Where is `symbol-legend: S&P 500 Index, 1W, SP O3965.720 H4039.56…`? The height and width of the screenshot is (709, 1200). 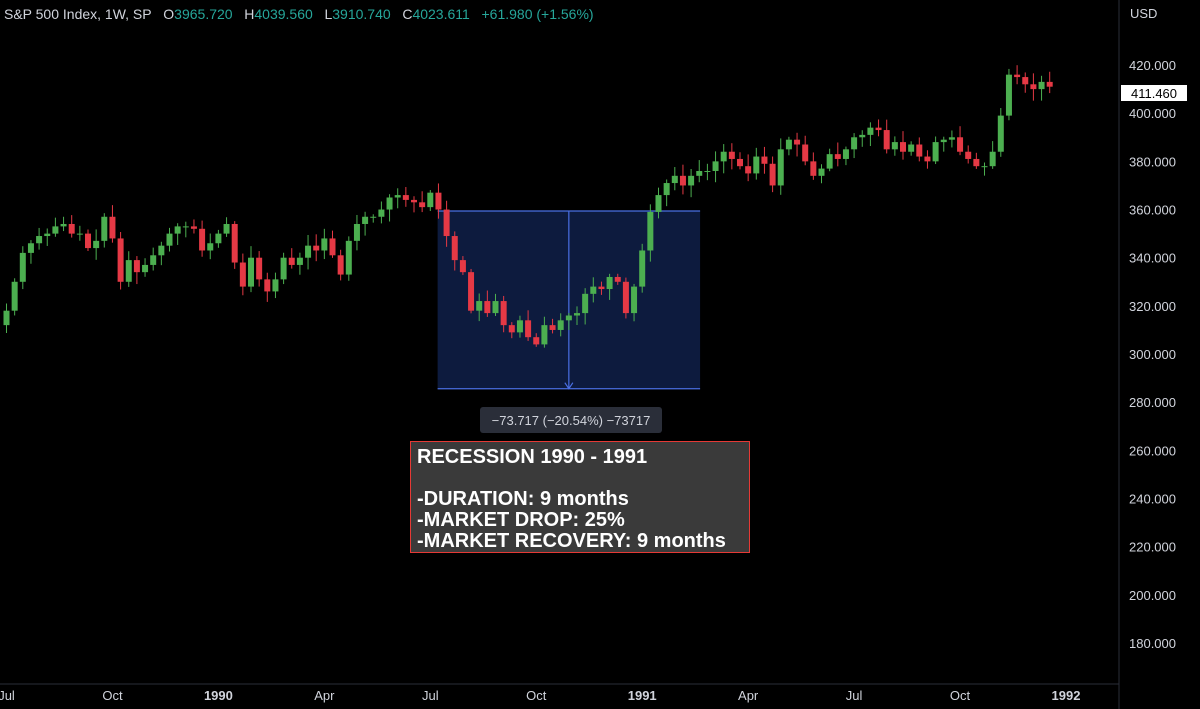 symbol-legend: S&P 500 Index, 1W, SP O3965.720 H4039.56… is located at coordinates (299, 14).